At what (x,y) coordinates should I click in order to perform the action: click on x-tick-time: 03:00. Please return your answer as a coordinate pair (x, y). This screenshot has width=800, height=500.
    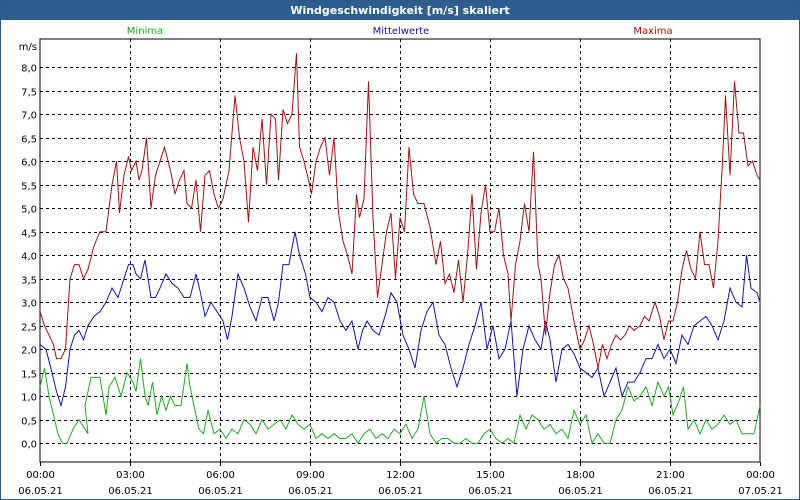
    Looking at the image, I should click on (130, 475).